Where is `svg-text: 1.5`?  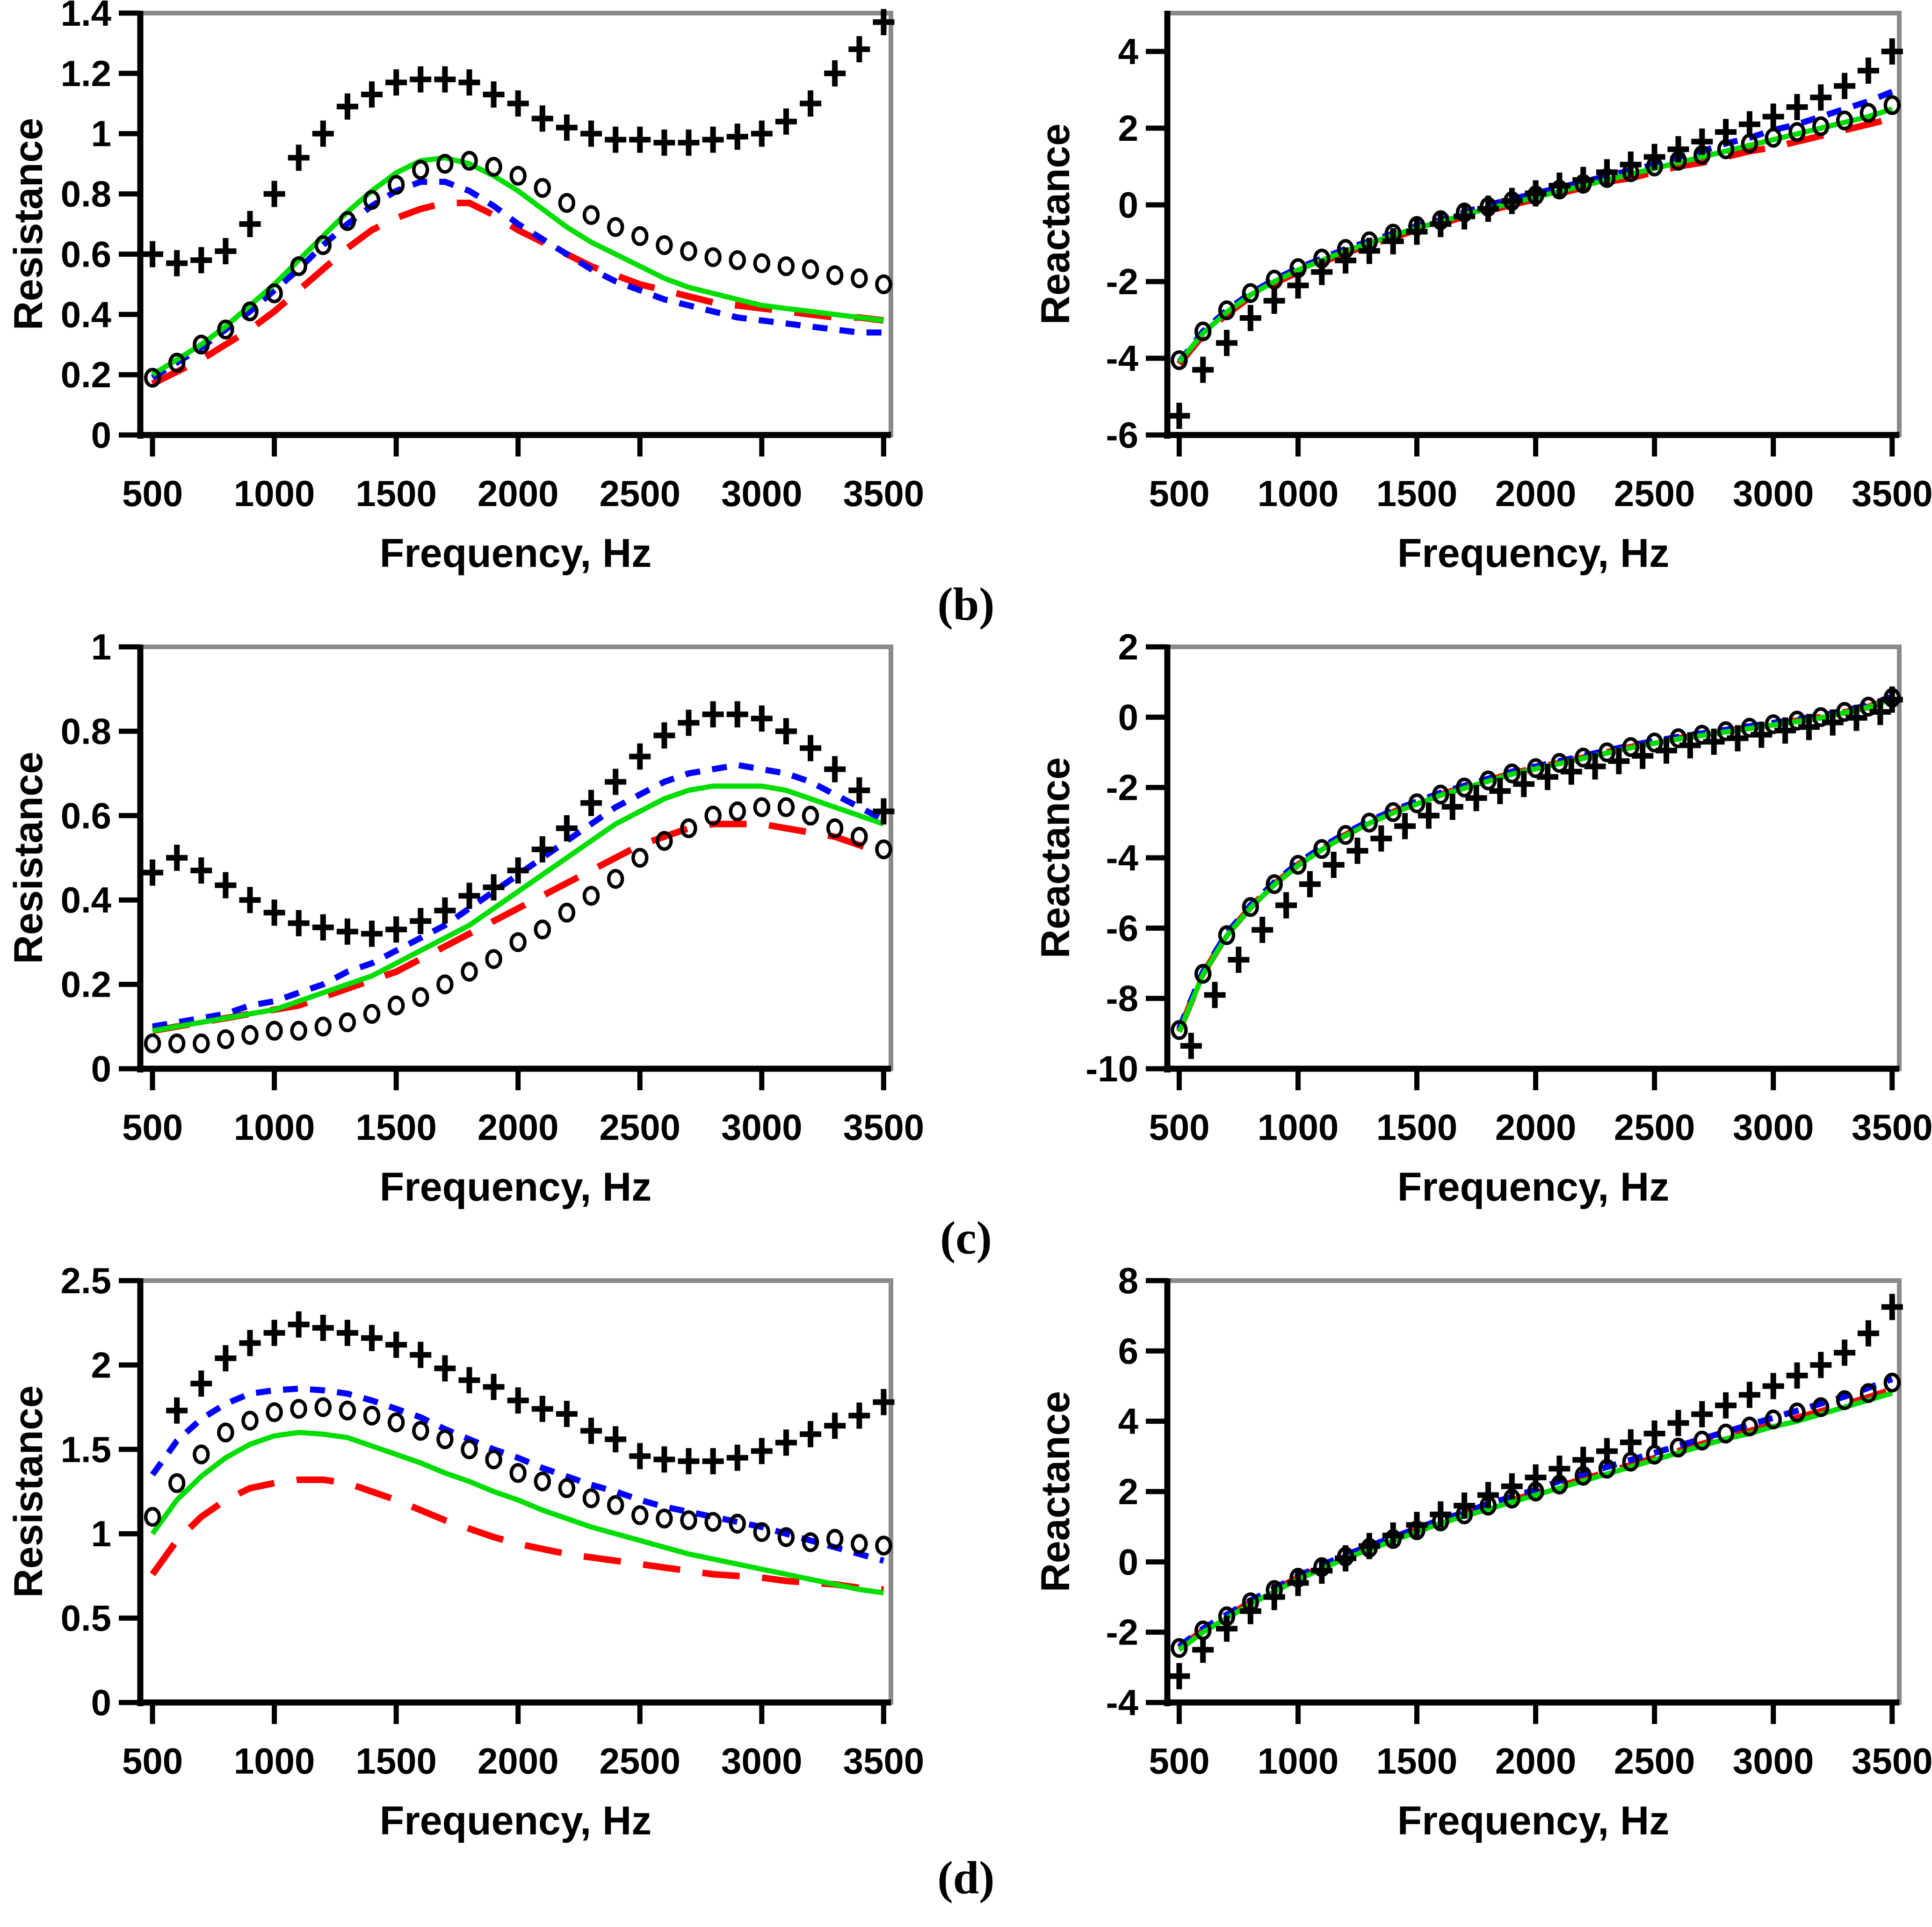
svg-text: 1.5 is located at coordinates (86, 1449).